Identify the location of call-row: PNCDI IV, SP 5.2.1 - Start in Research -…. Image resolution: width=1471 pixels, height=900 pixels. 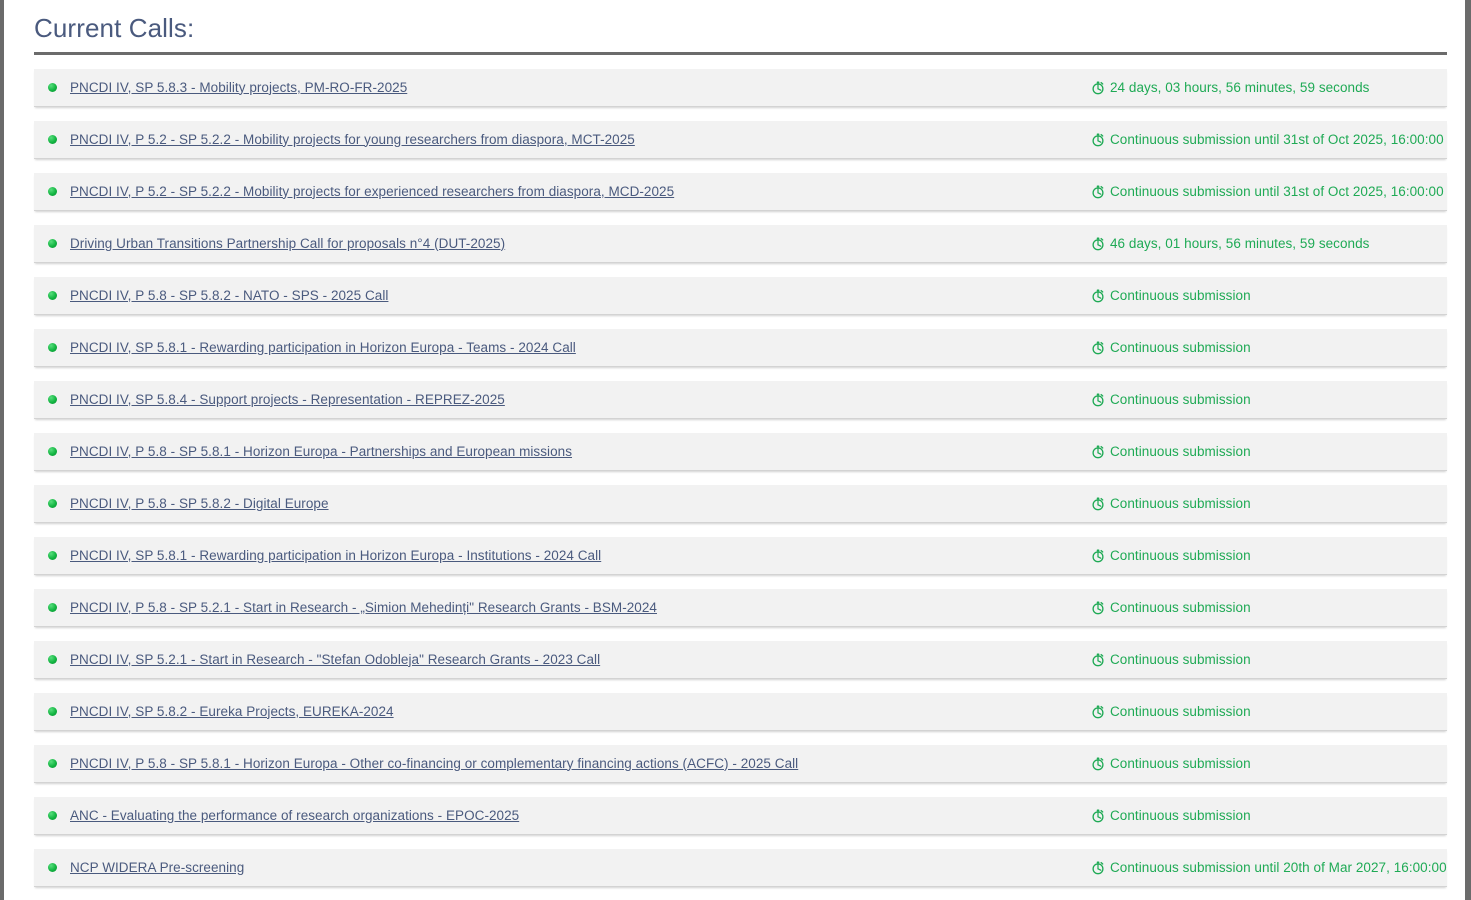
(740, 660).